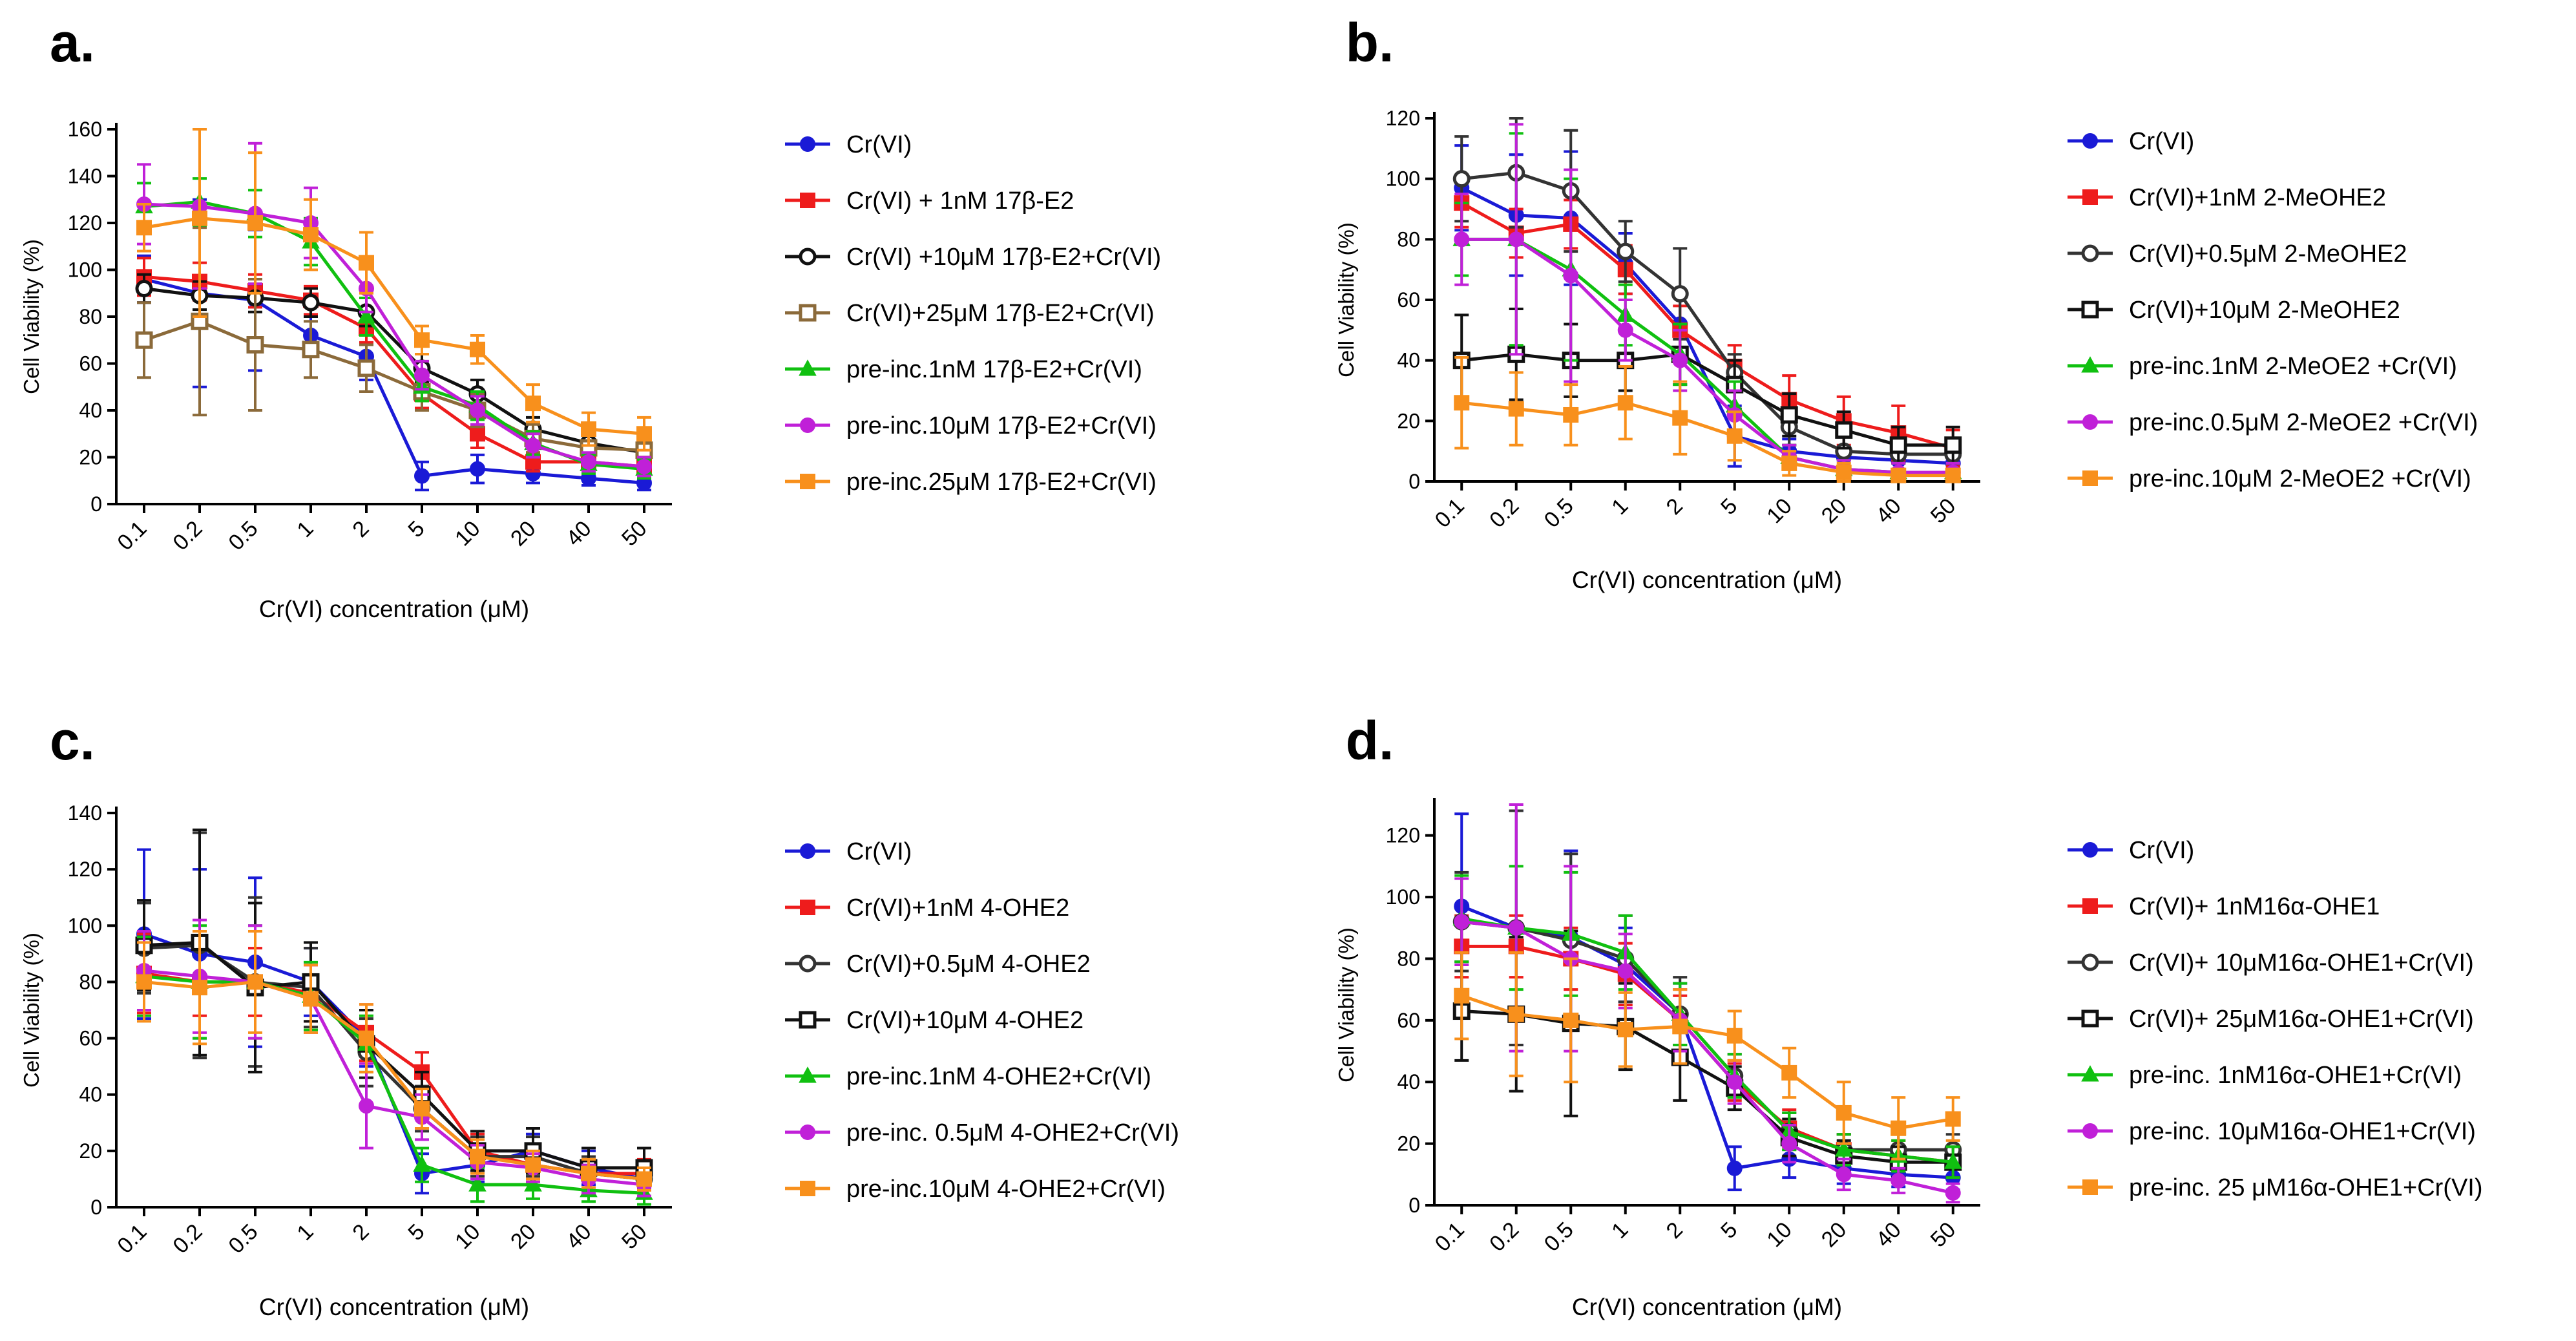  I want to click on legend-item: pre-inc. 0.5μM 4-OHE2+Cr(VI), so click(982, 1132).